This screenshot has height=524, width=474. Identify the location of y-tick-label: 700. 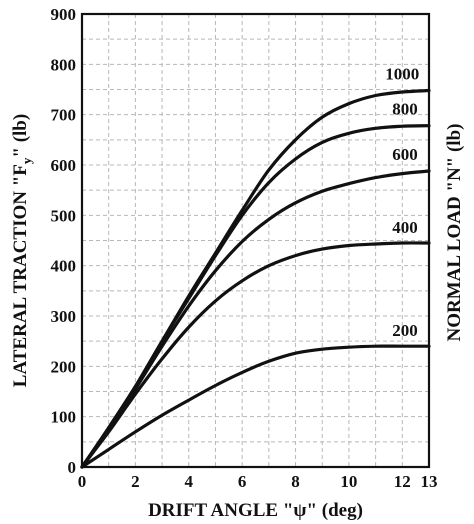
(64, 115).